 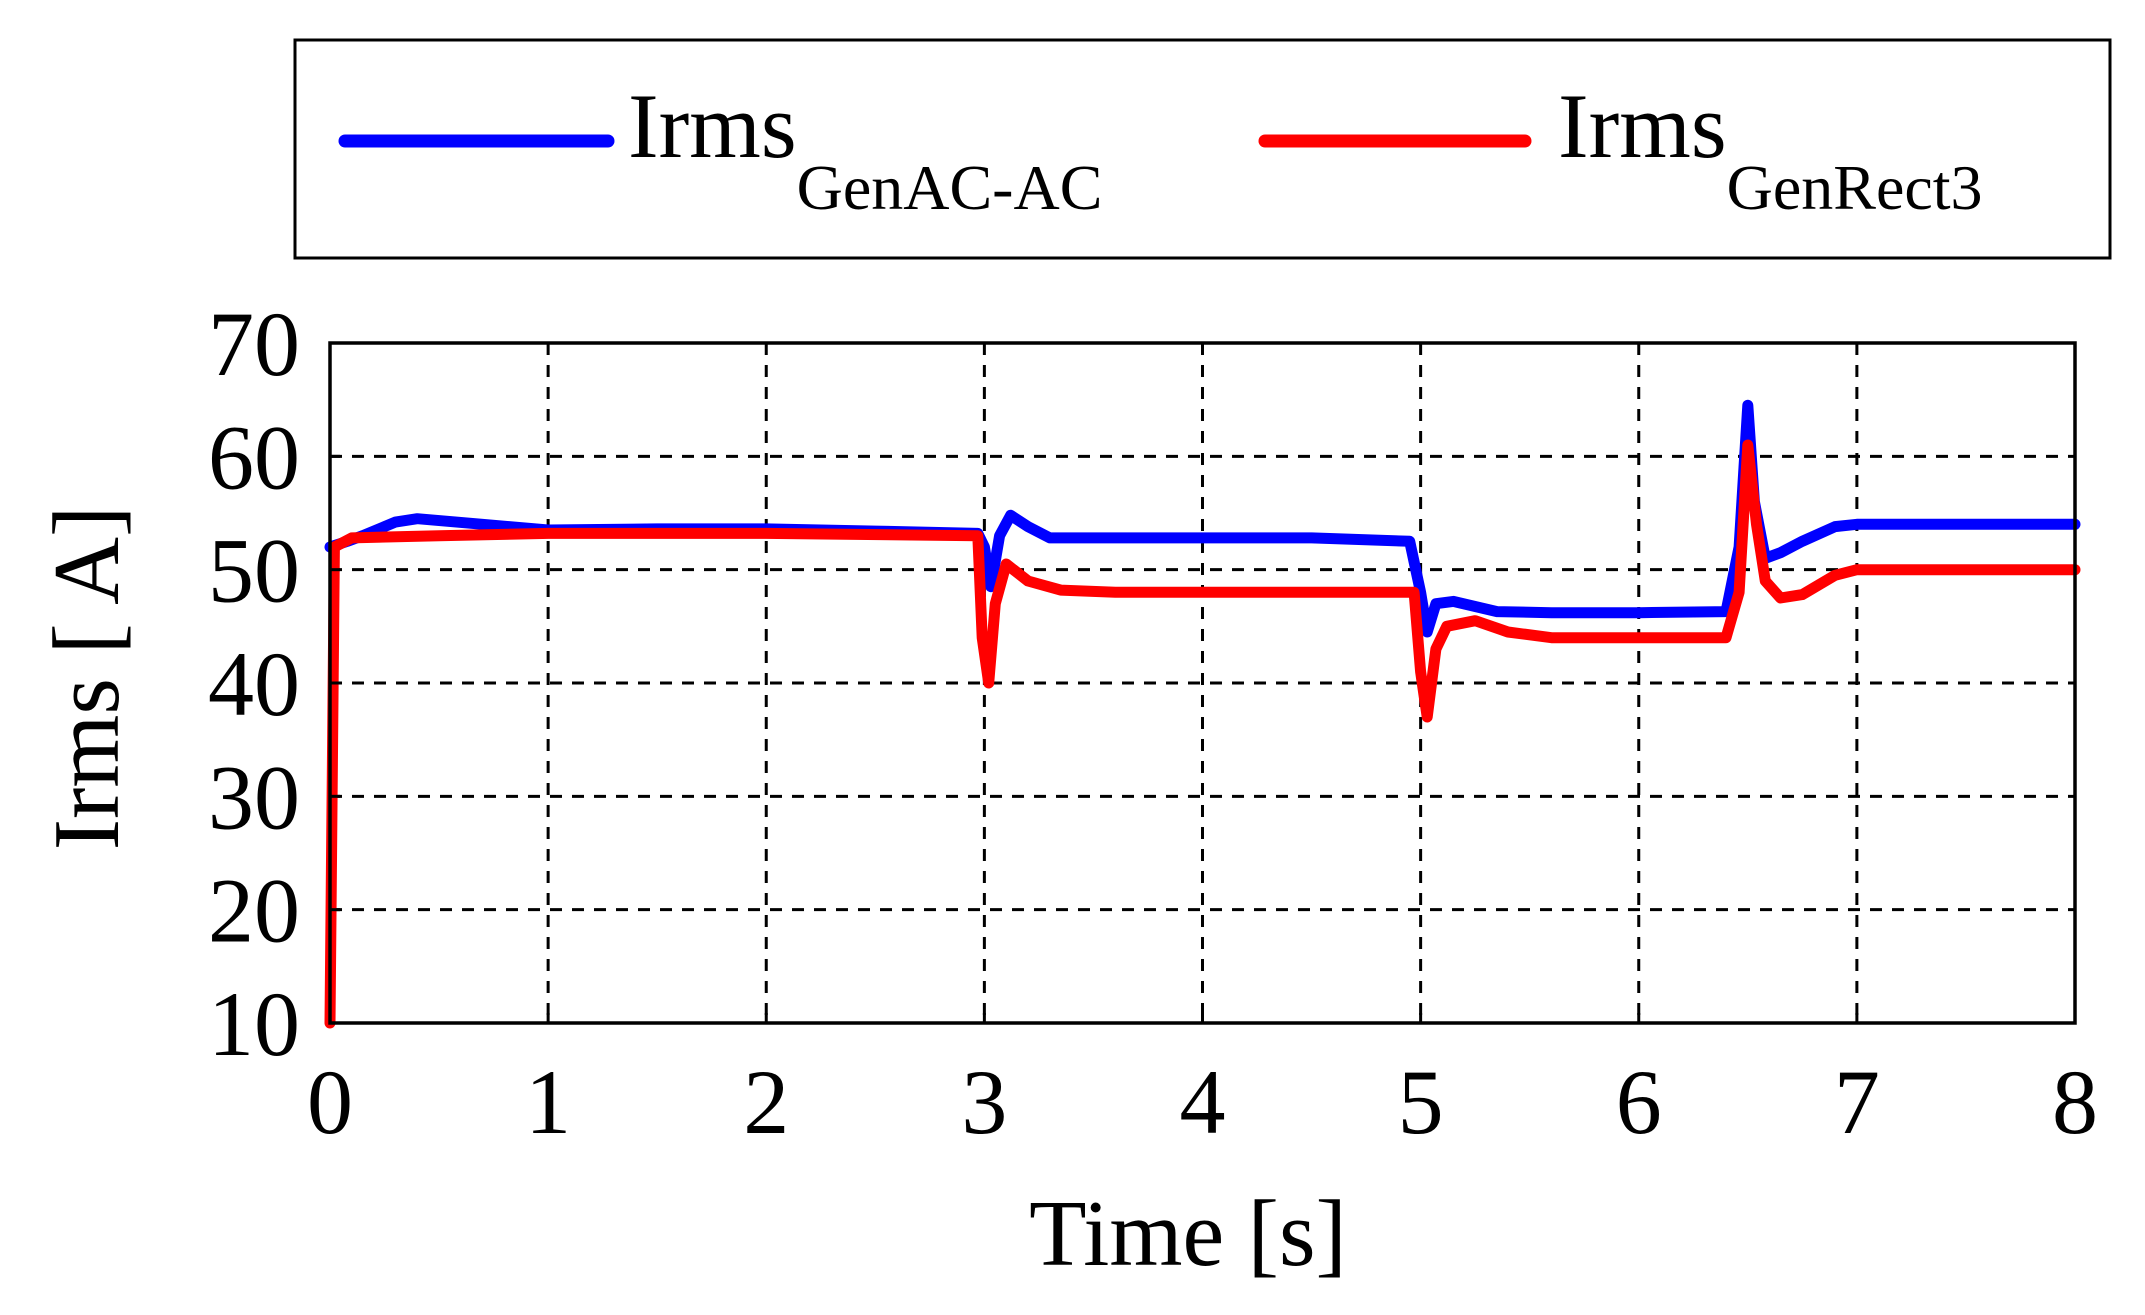 I want to click on y-tick-label: 70, so click(x=254, y=344).